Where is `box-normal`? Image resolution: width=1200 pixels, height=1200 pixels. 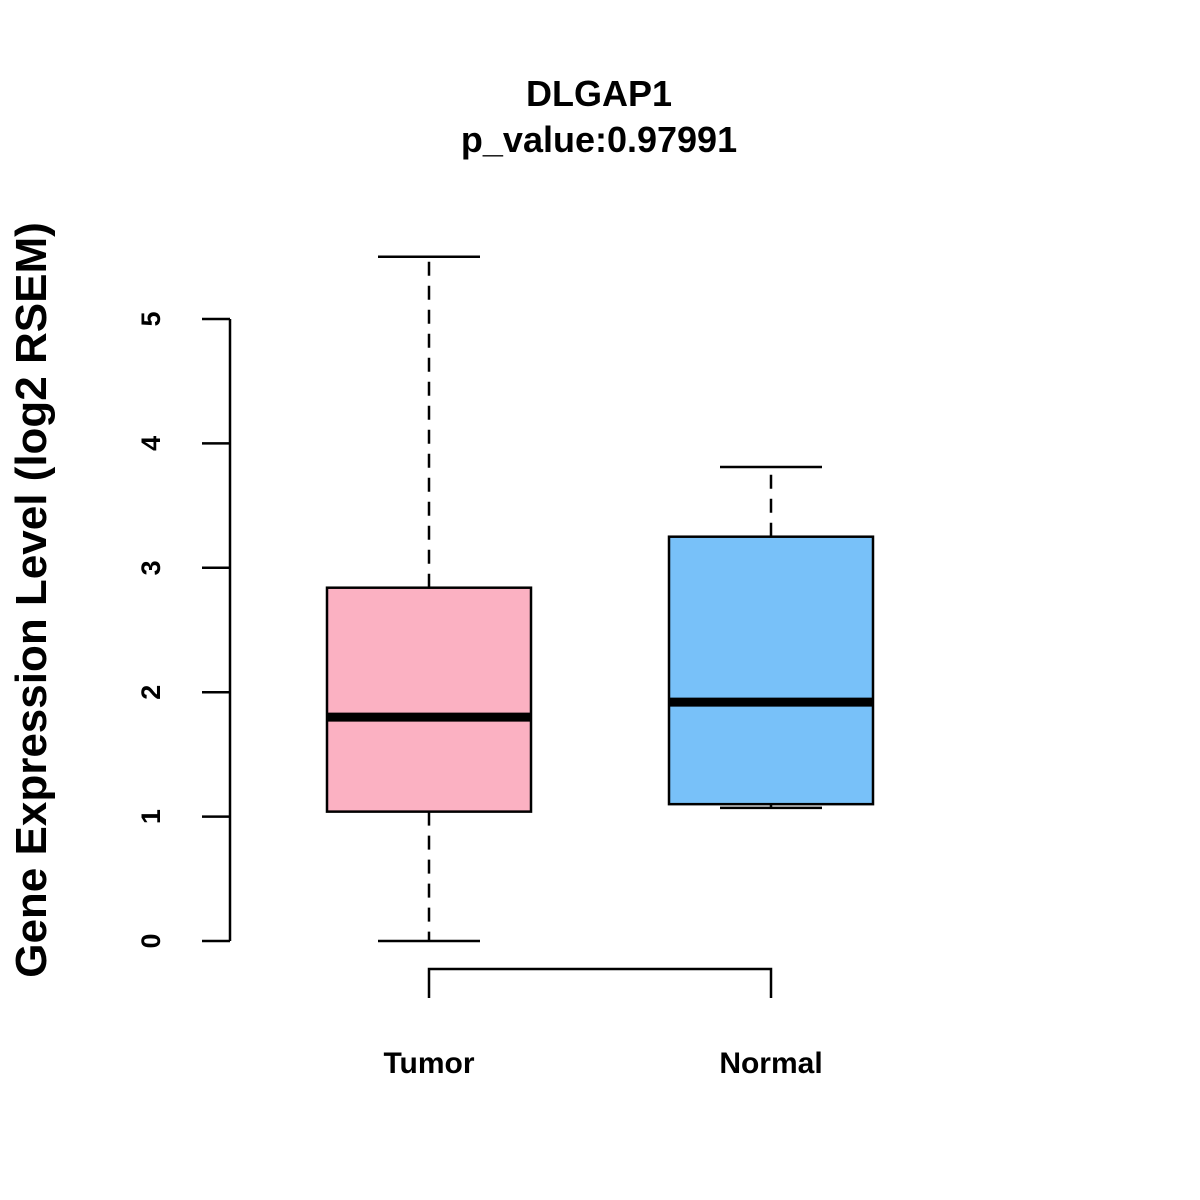 box-normal is located at coordinates (771, 637).